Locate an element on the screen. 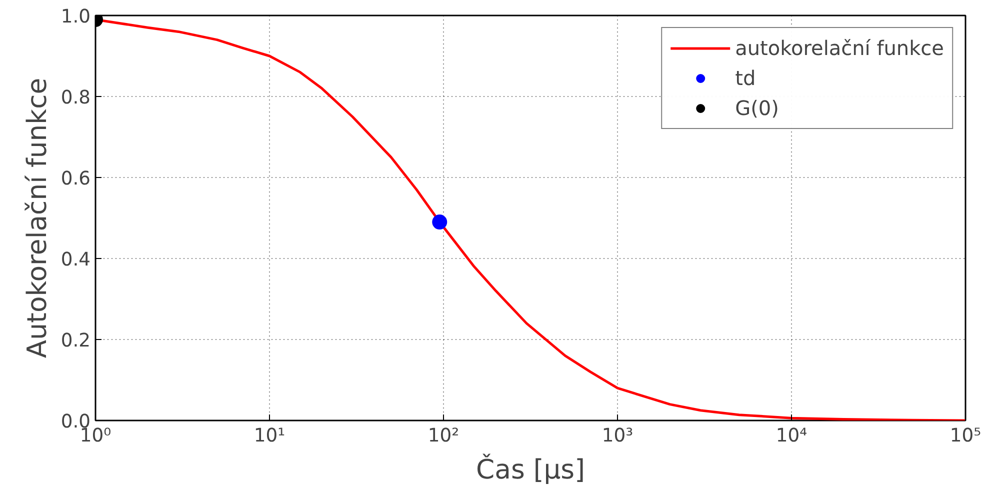 Image resolution: width=998 pixels, height=497 pixels. y-axis-title: Autokorelační funkce is located at coordinates (37, 218).